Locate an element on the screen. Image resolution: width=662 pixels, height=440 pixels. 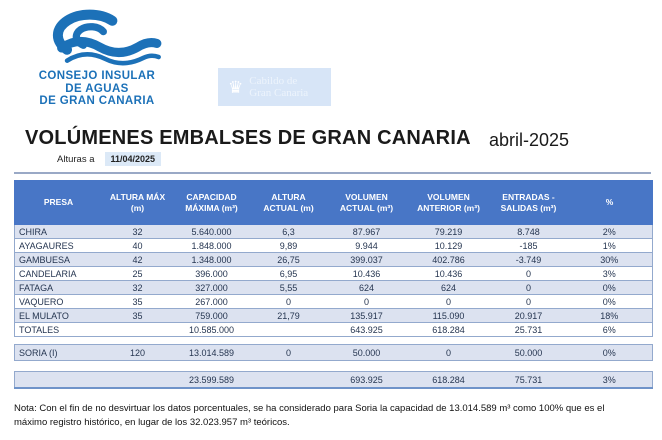
table-cell: GAMBUESA is located at coordinates (58, 259).